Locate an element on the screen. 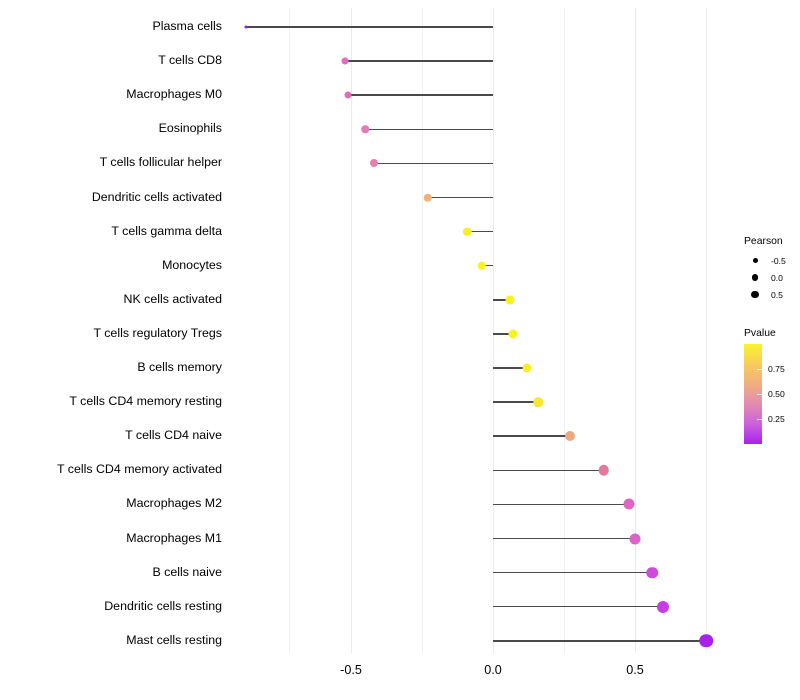 The width and height of the screenshot is (800, 700). y-axis-label: Macrophages M0 is located at coordinates (174, 94).